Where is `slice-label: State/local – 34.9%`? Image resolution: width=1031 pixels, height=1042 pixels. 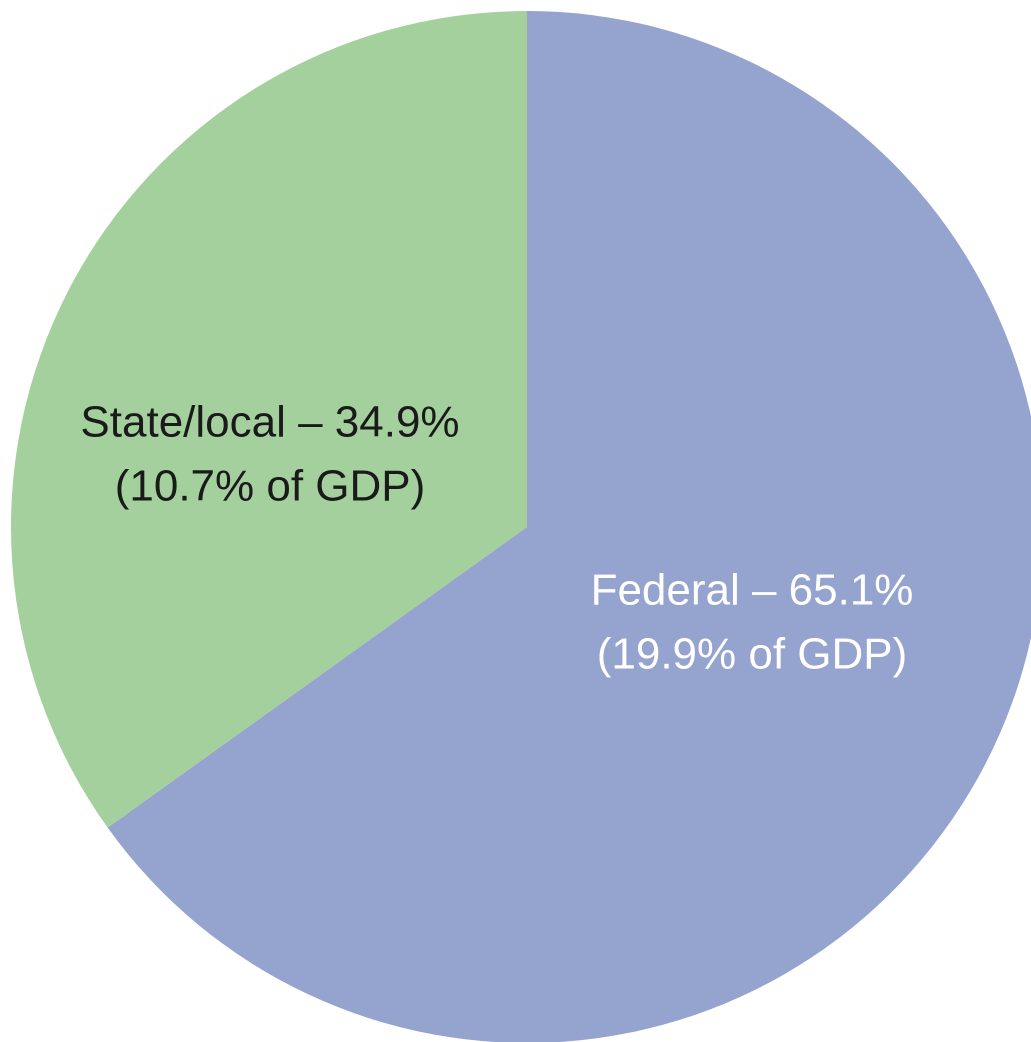 slice-label: State/local – 34.9% is located at coordinates (269, 422).